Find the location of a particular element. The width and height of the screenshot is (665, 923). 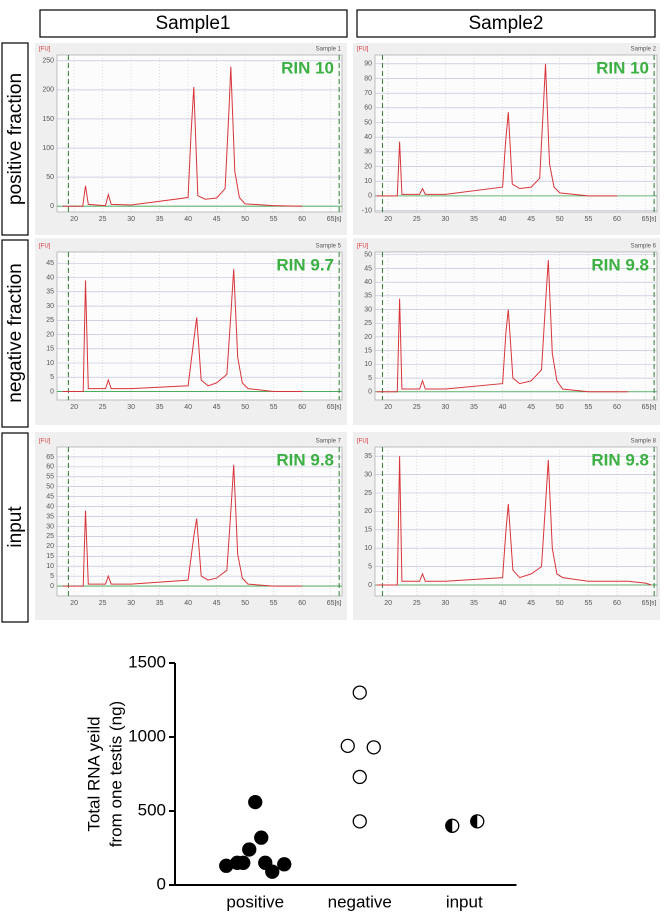

sample-label: Sample 1 is located at coordinates (329, 50).